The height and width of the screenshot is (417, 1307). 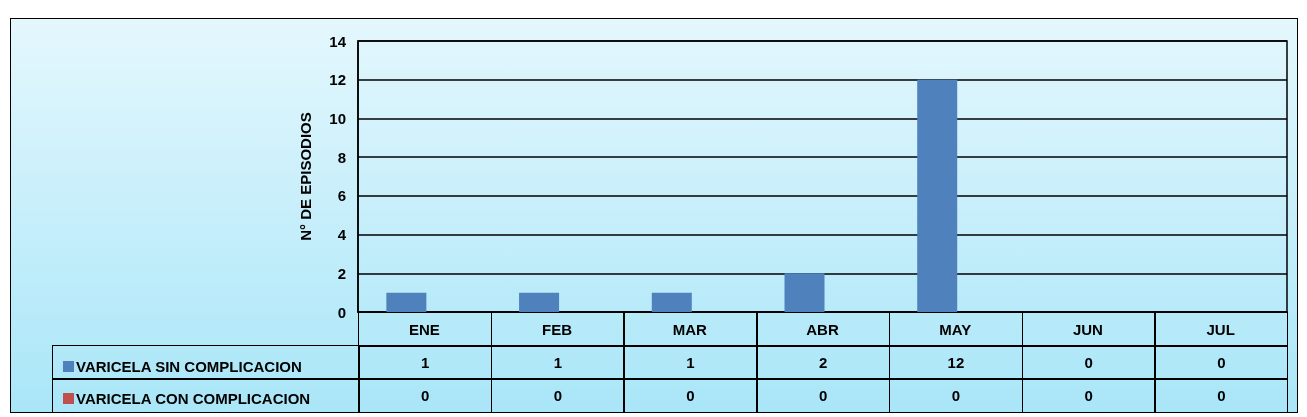 What do you see at coordinates (342, 235) in the screenshot?
I see `y-tick-label: 4` at bounding box center [342, 235].